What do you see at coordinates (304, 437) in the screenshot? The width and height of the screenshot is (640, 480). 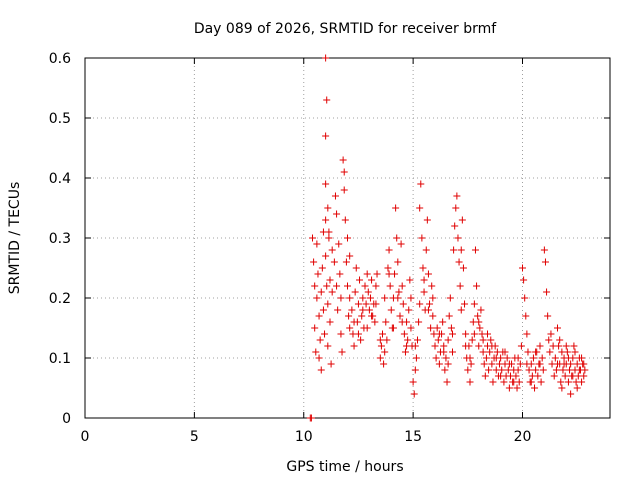 I see `x-tick-label: 10` at bounding box center [304, 437].